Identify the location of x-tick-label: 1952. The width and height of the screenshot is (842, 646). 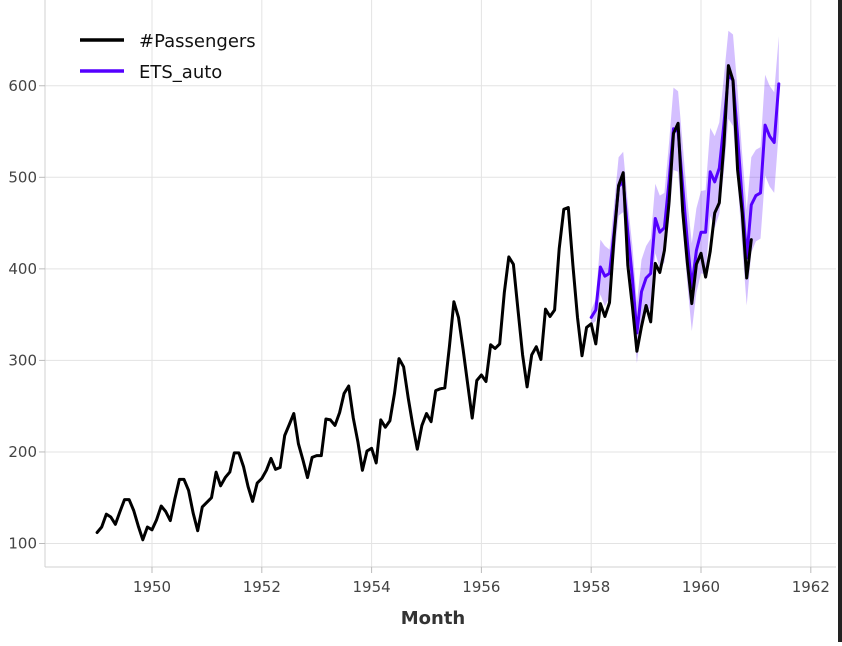
(262, 587).